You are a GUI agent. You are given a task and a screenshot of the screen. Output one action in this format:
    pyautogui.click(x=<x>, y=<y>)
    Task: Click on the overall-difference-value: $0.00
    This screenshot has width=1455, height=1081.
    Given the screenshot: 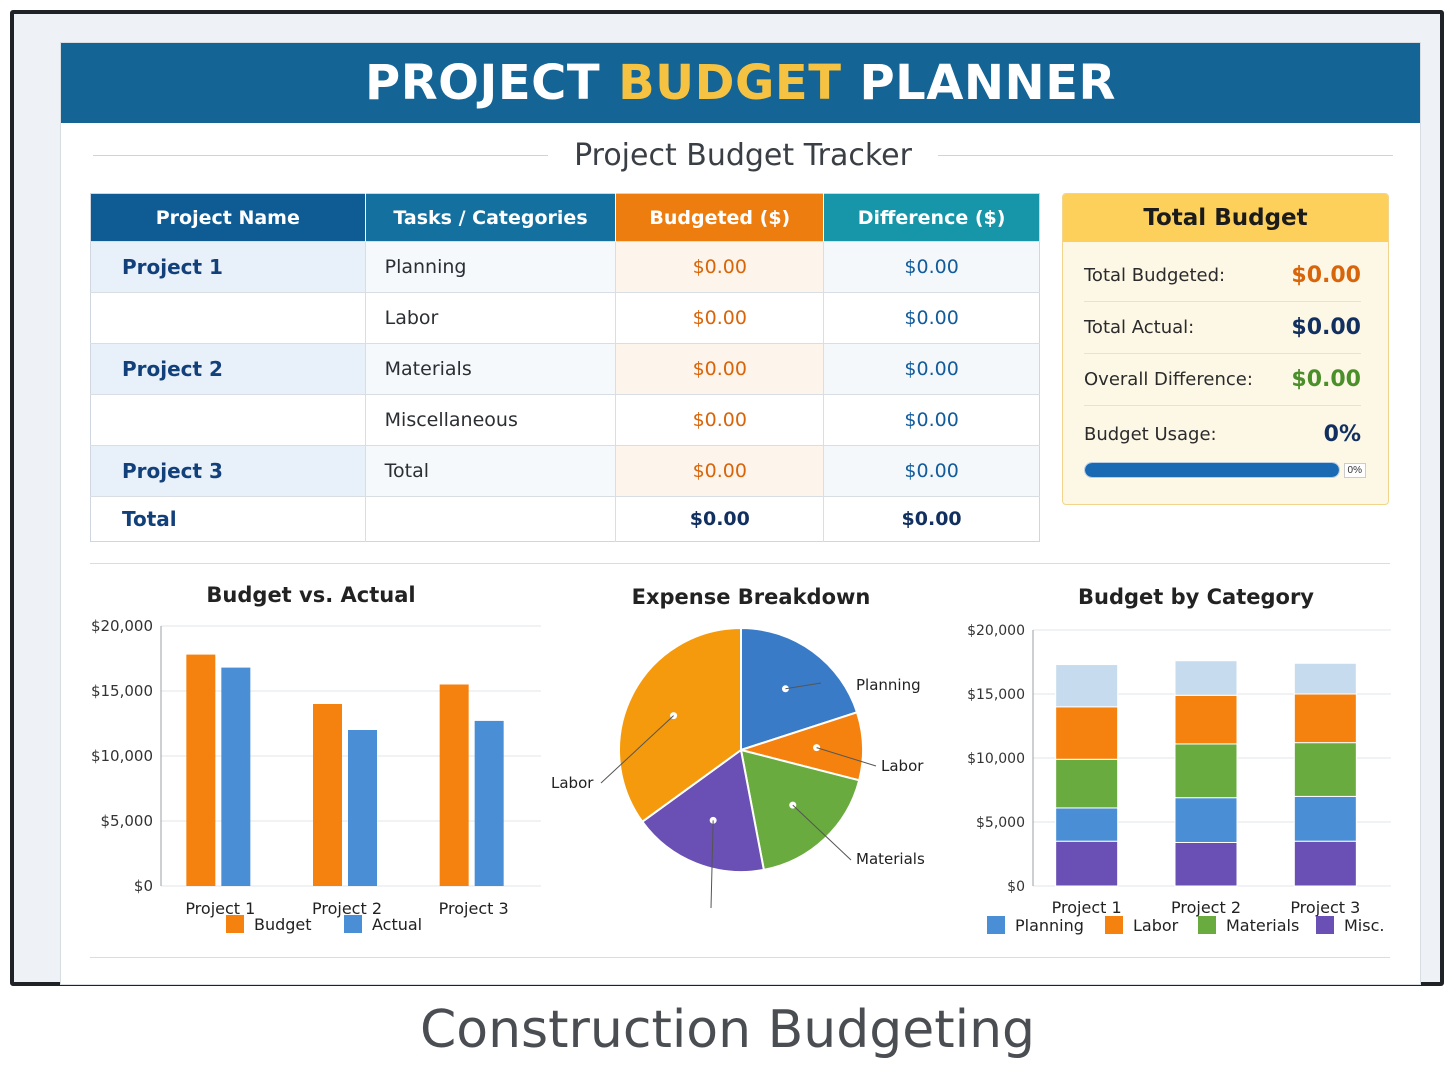 What is the action you would take?
    pyautogui.click(x=1326, y=379)
    